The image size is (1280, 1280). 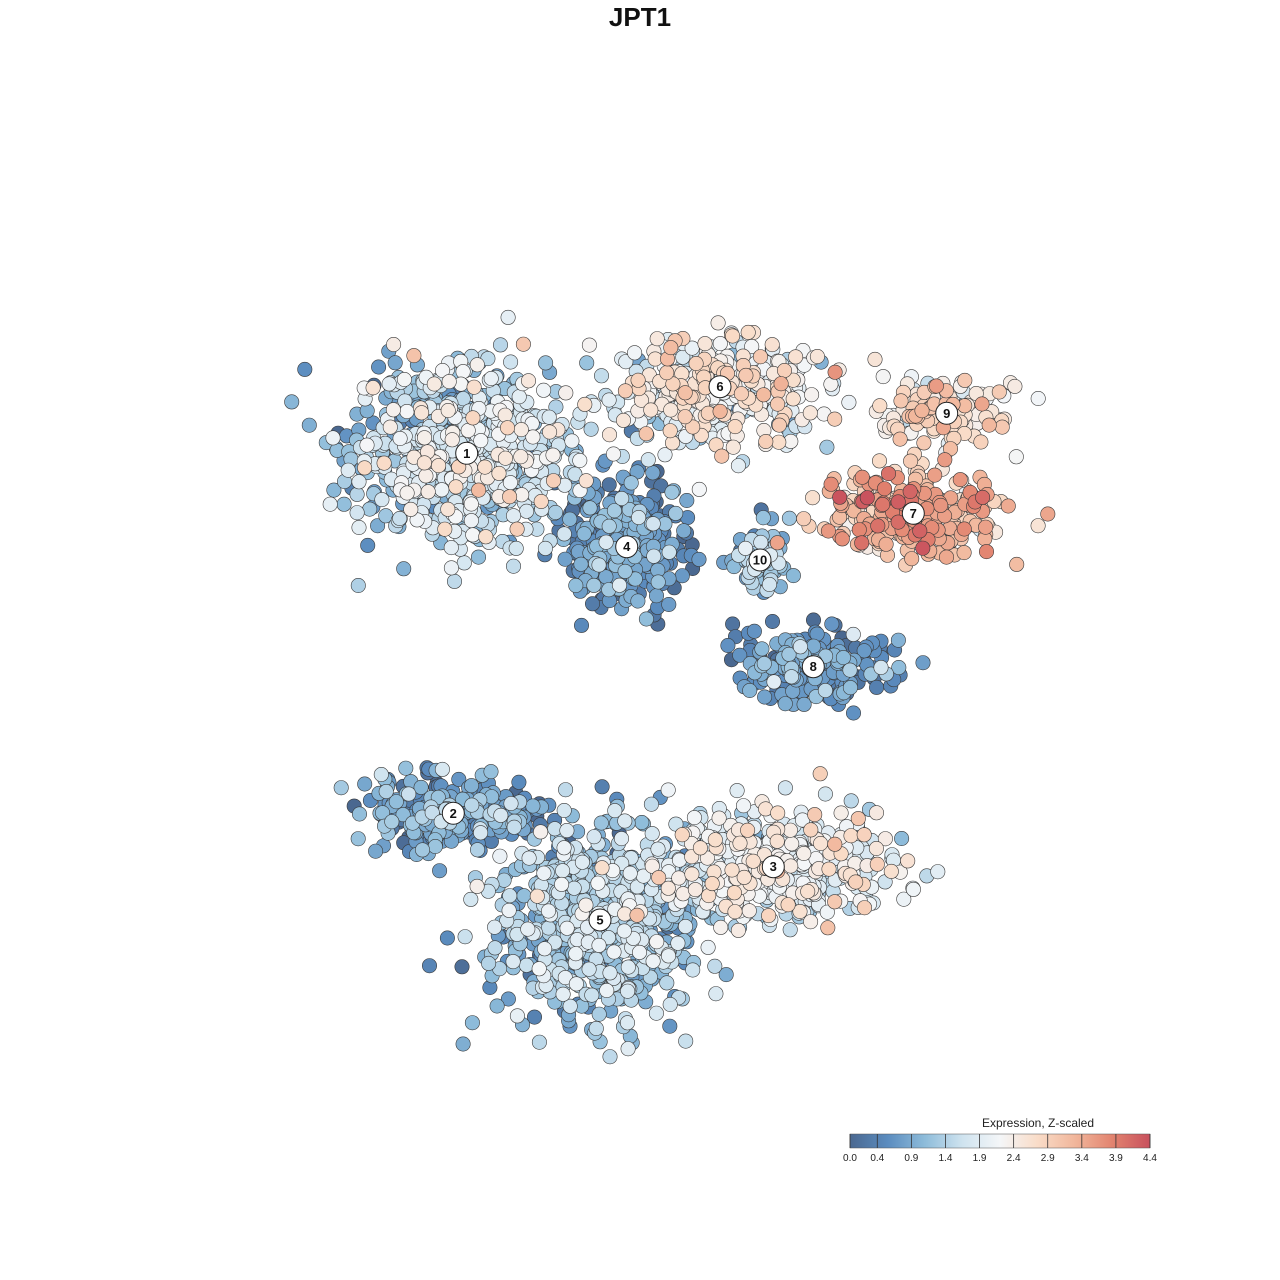 I want to click on cluster-label-text: 8, so click(x=813, y=666).